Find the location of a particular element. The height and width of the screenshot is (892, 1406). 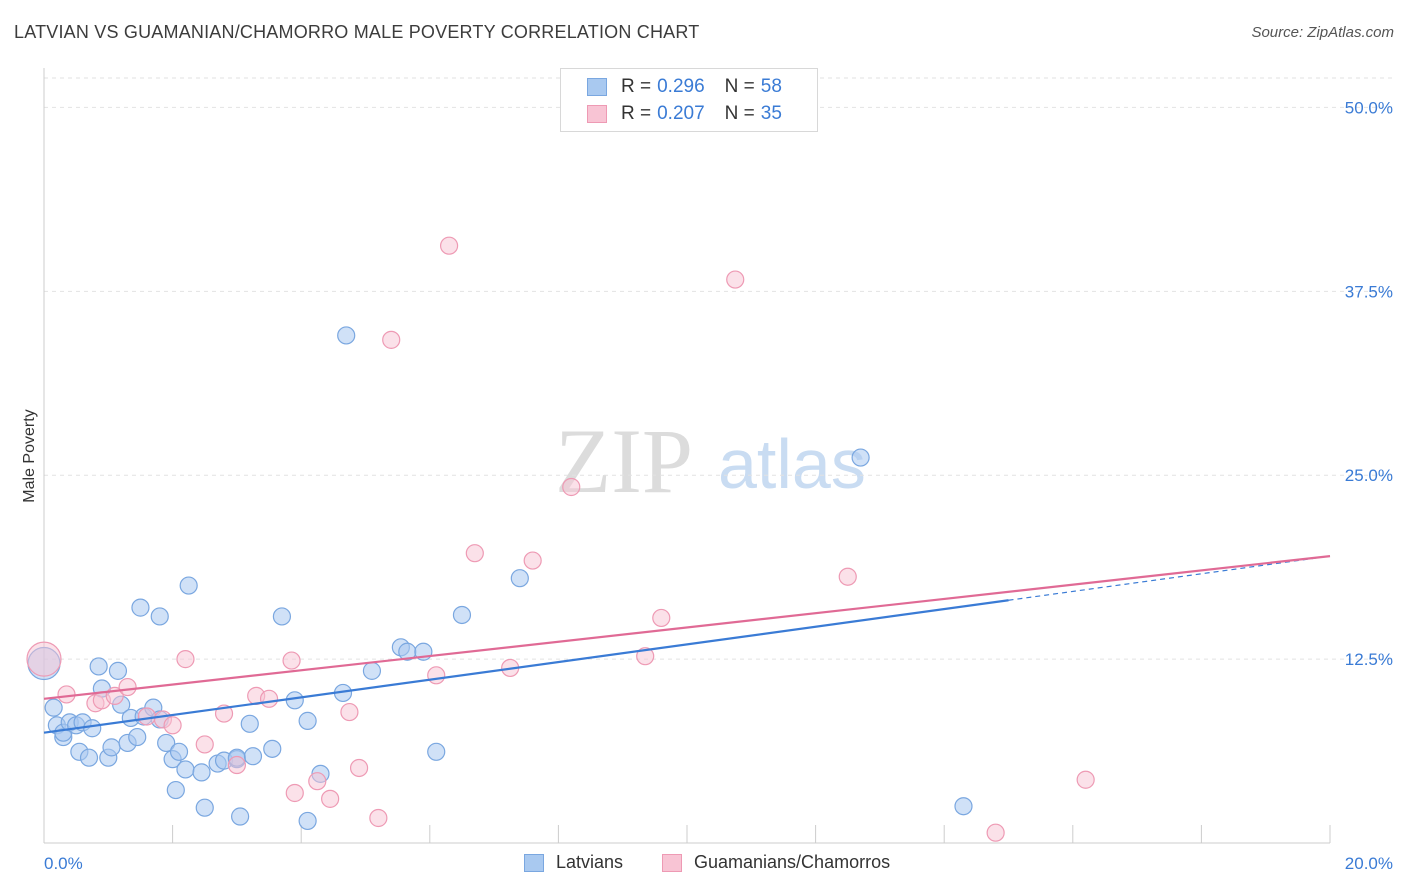

legend-row-guamanians: R = 0.207 N = 35 is located at coordinates (684, 114).